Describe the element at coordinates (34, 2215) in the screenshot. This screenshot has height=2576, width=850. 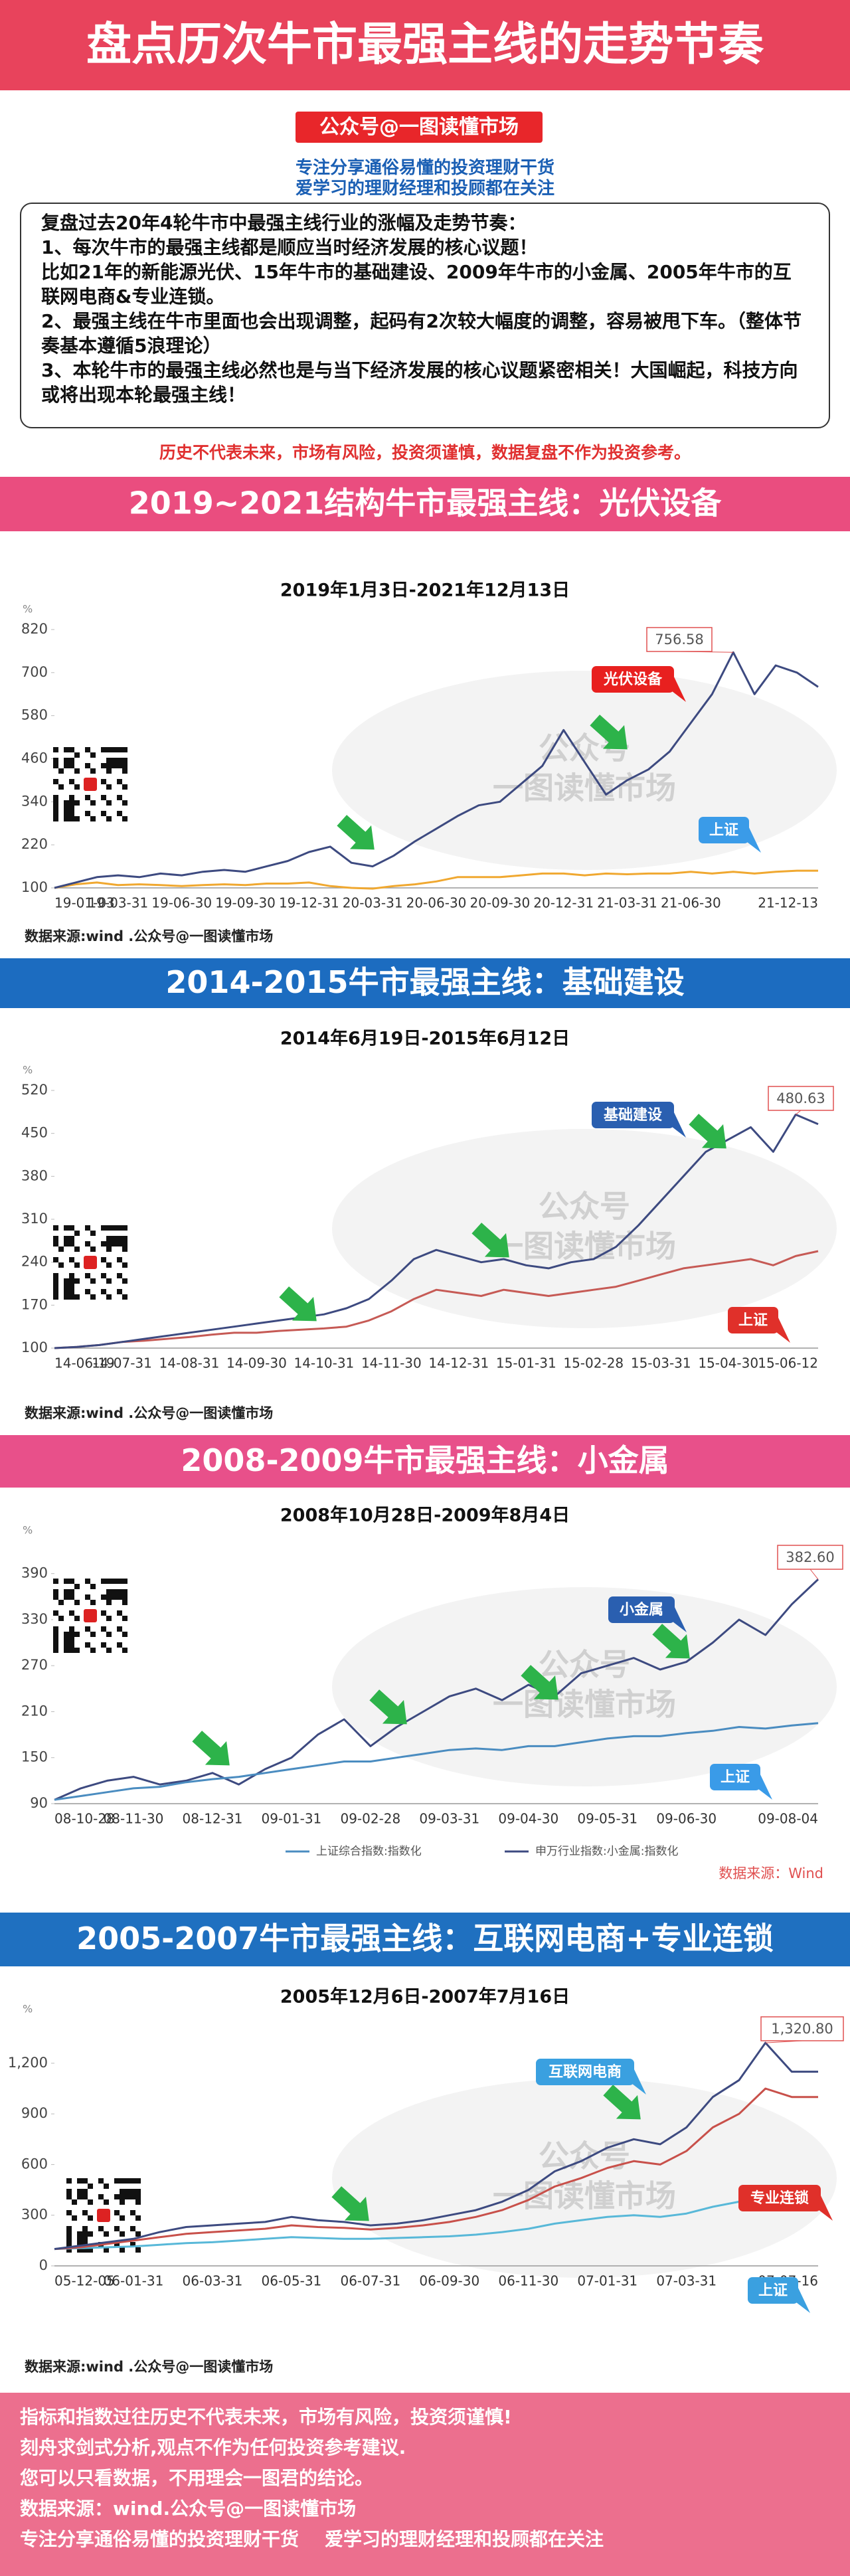
I see `y-tick-label: 300` at that location.